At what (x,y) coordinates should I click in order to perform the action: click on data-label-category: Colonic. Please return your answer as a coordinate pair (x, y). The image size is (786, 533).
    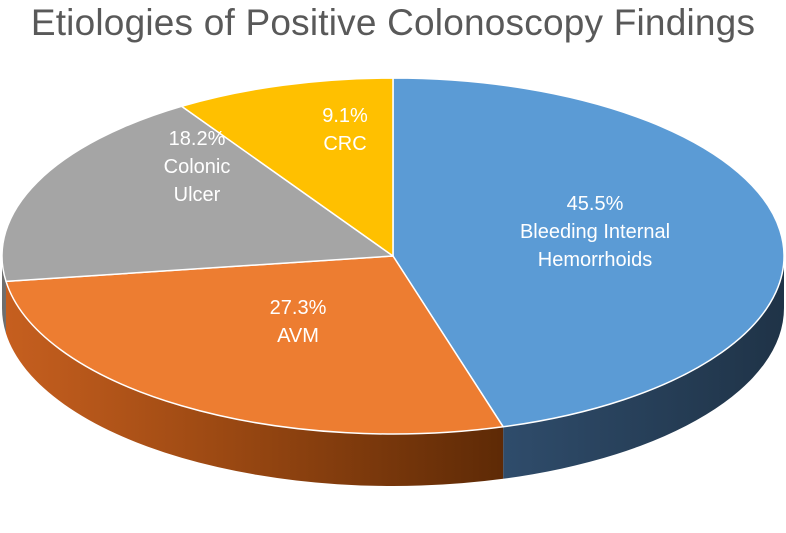
    Looking at the image, I should click on (197, 167).